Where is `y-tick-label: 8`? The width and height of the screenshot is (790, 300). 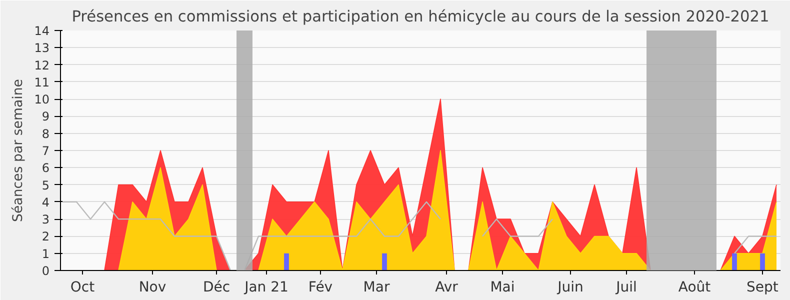 y-tick-label: 8 is located at coordinates (46, 133).